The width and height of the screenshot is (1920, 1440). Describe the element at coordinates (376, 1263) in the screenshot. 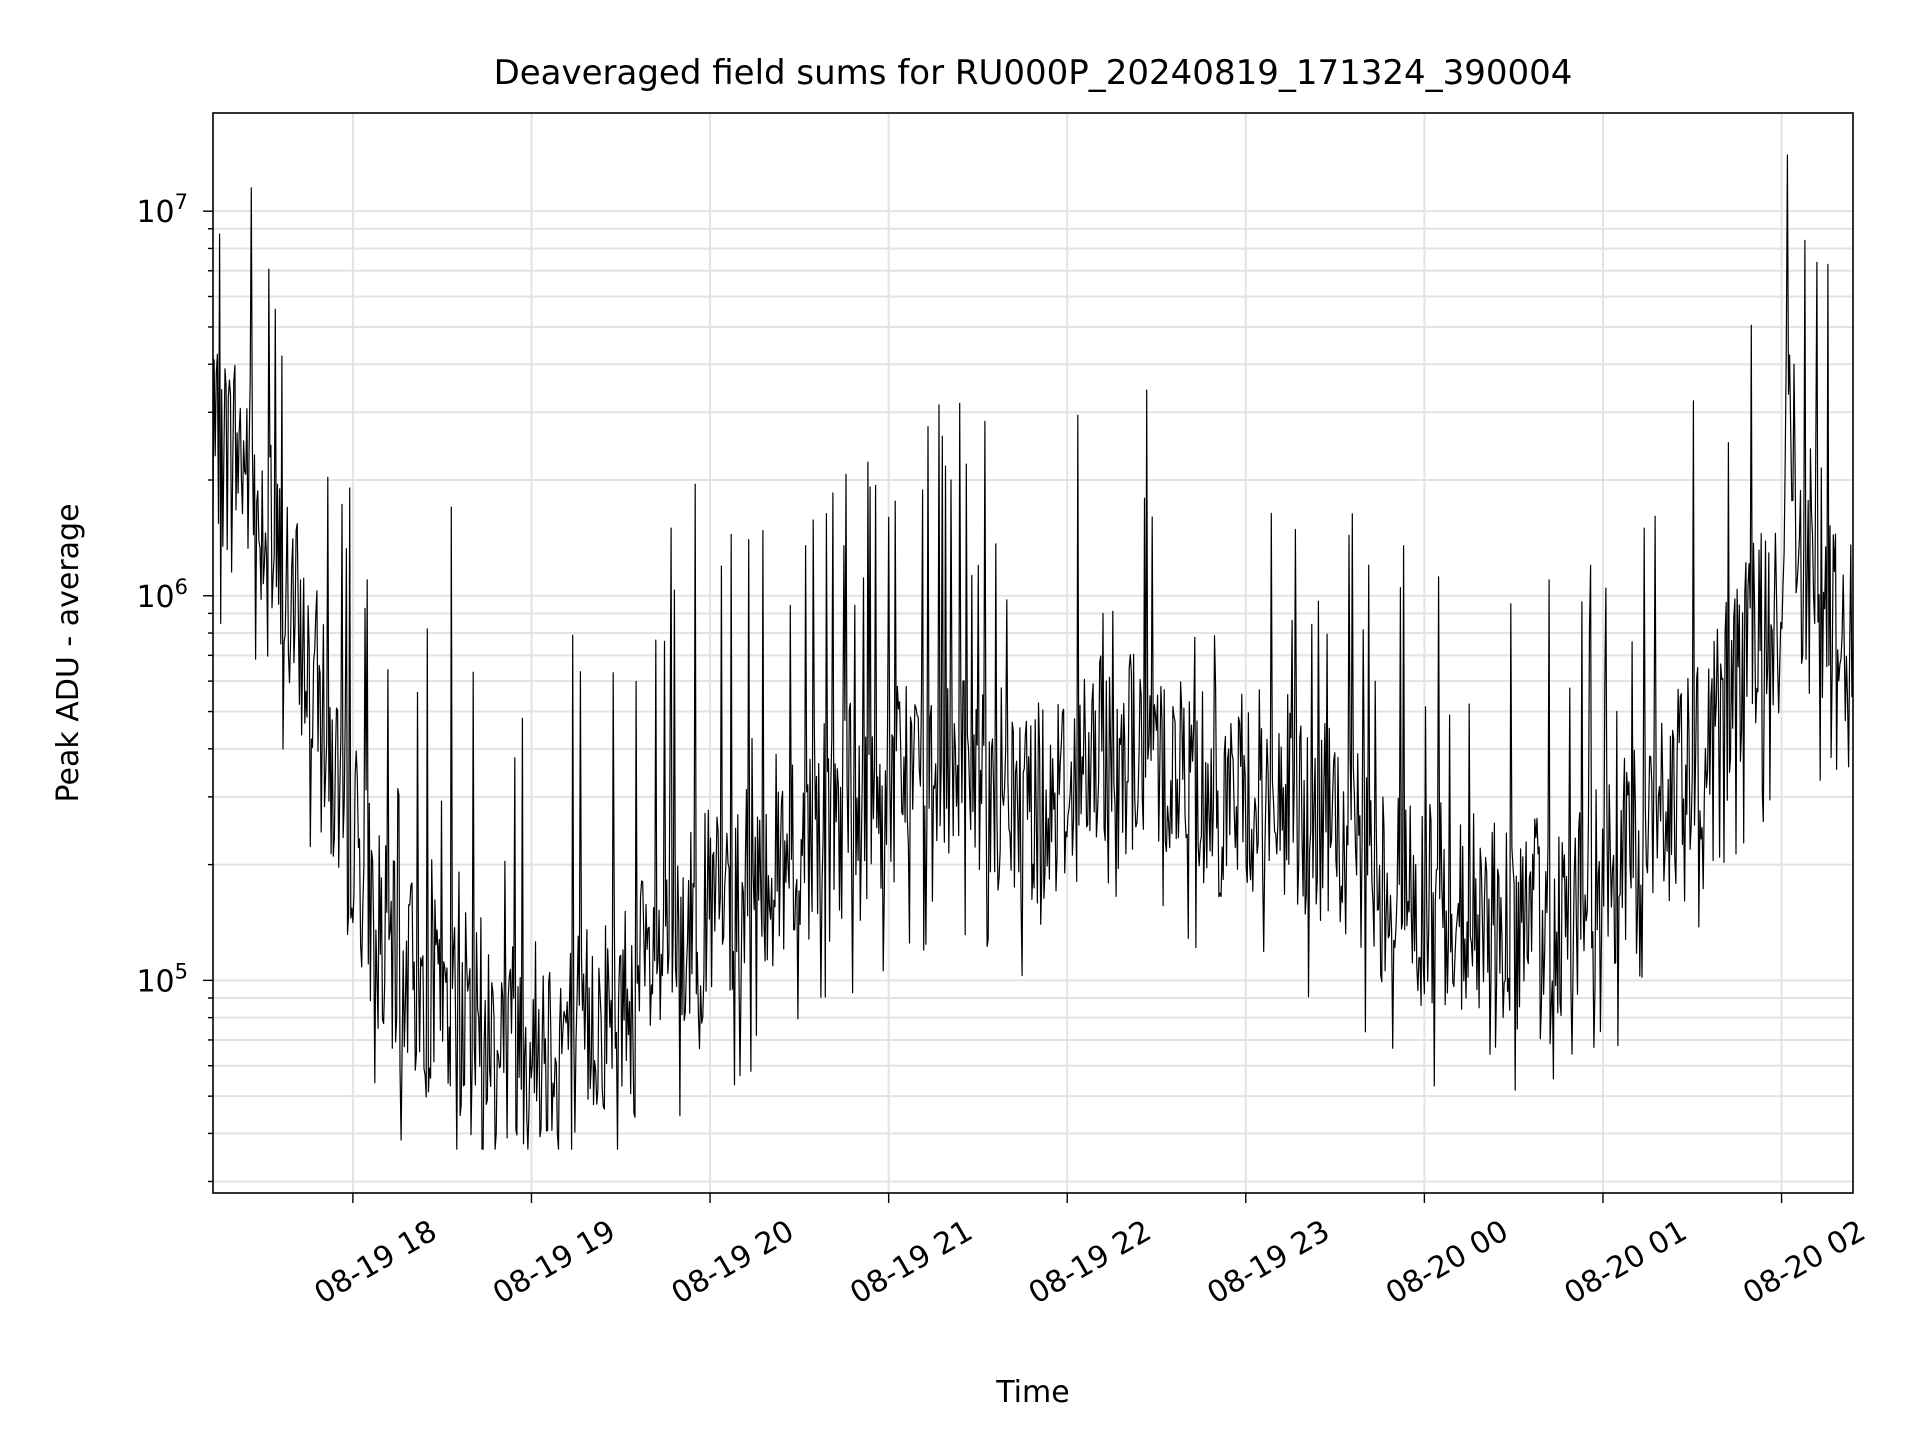

I see `x-tick-label: 08-19 18` at that location.